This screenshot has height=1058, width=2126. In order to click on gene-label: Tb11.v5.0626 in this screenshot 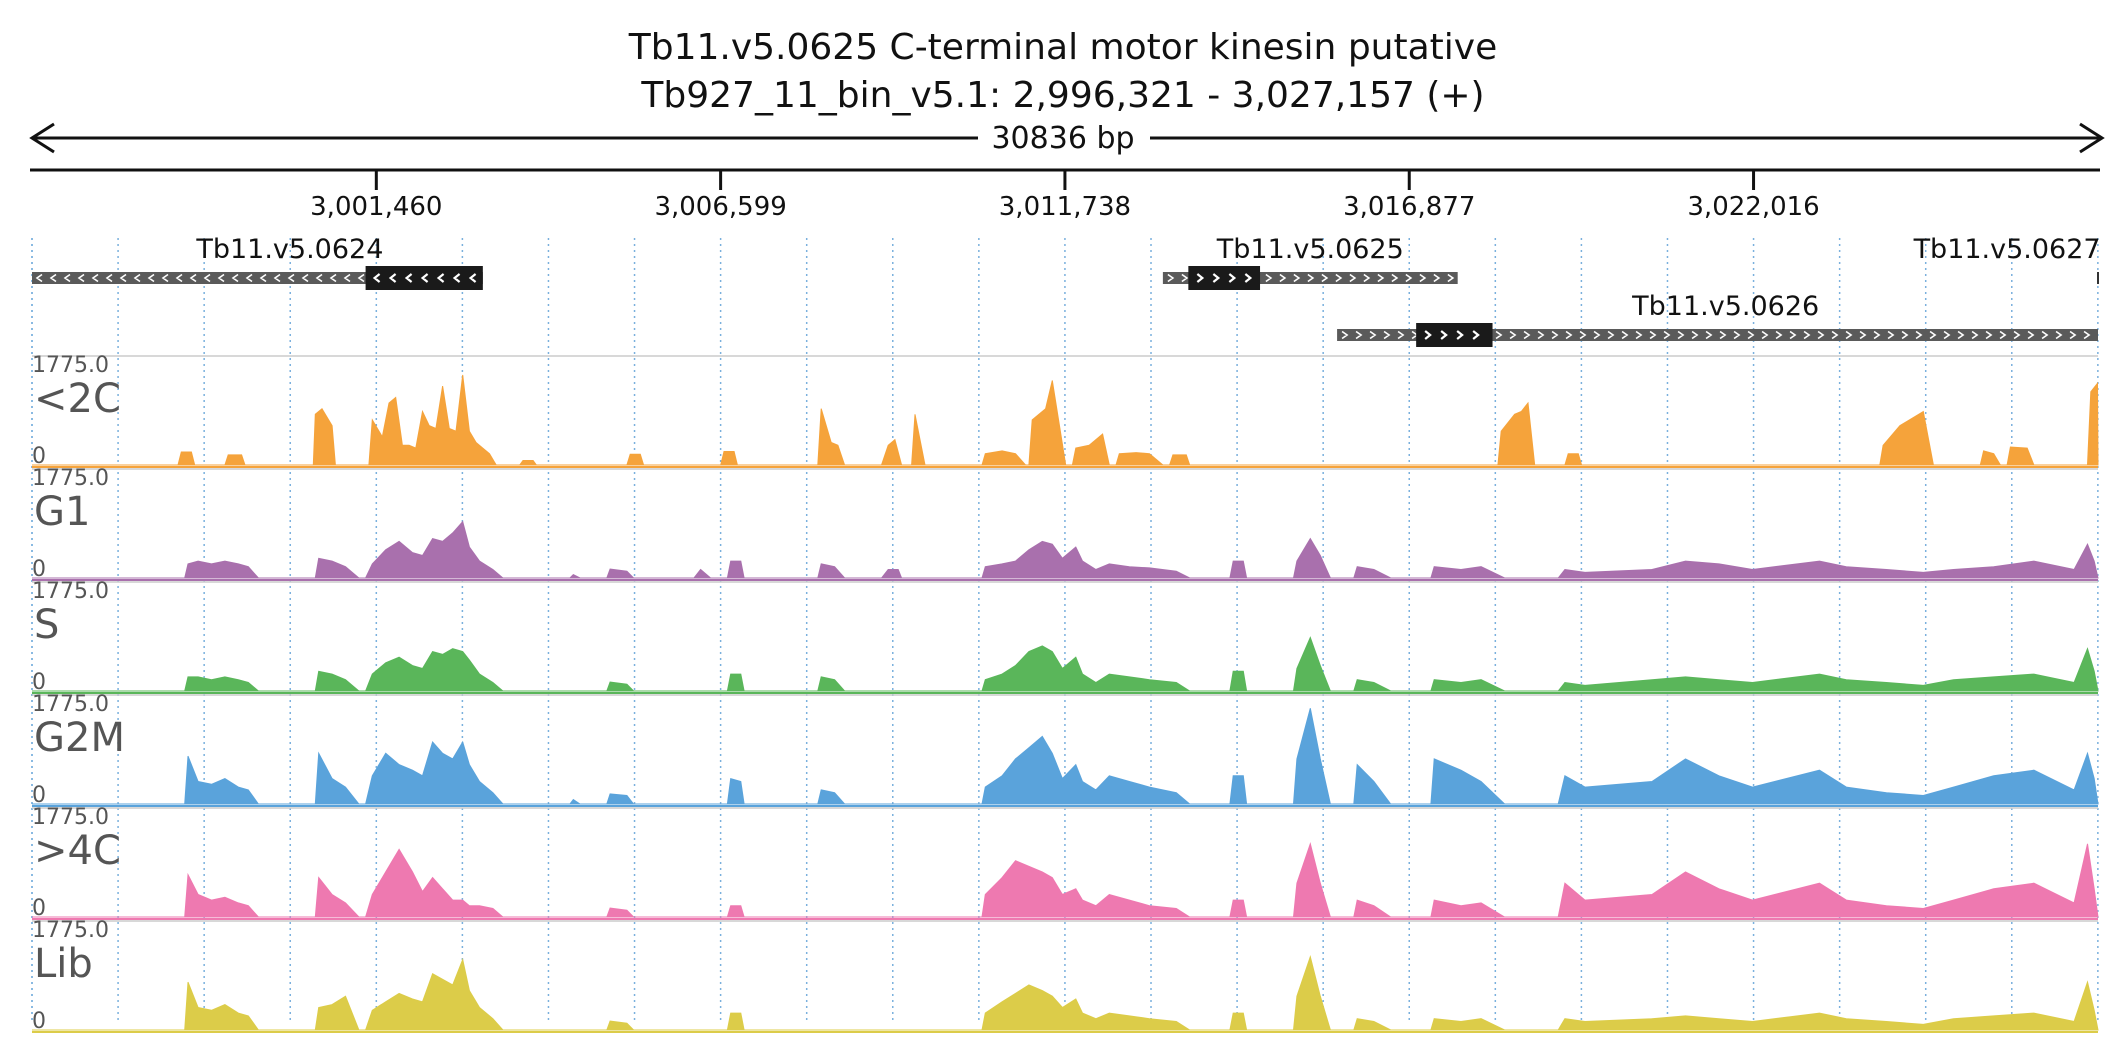, I will do `click(1725, 306)`.